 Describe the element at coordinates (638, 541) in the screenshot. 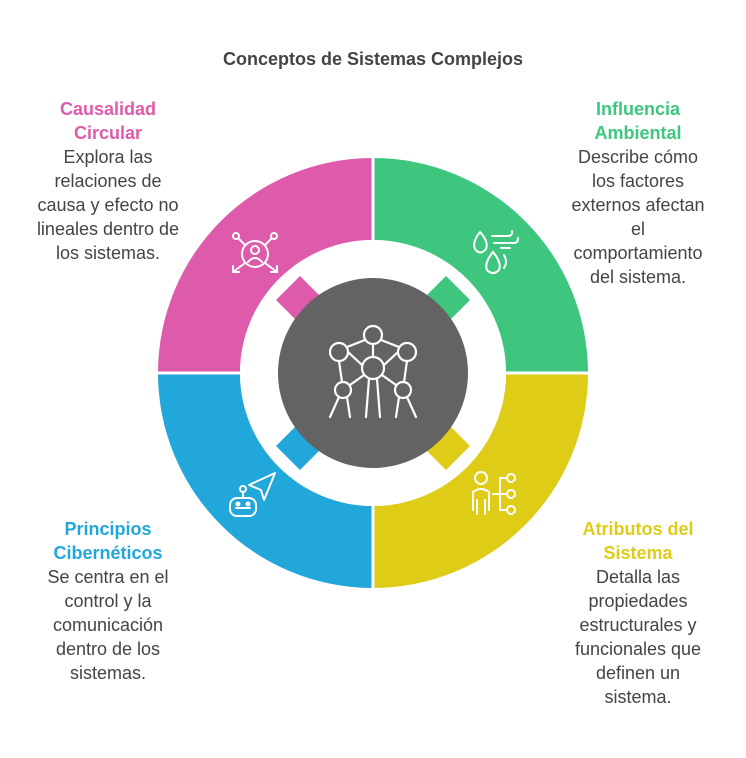

I see `section-title: Atributos del Sistema` at that location.